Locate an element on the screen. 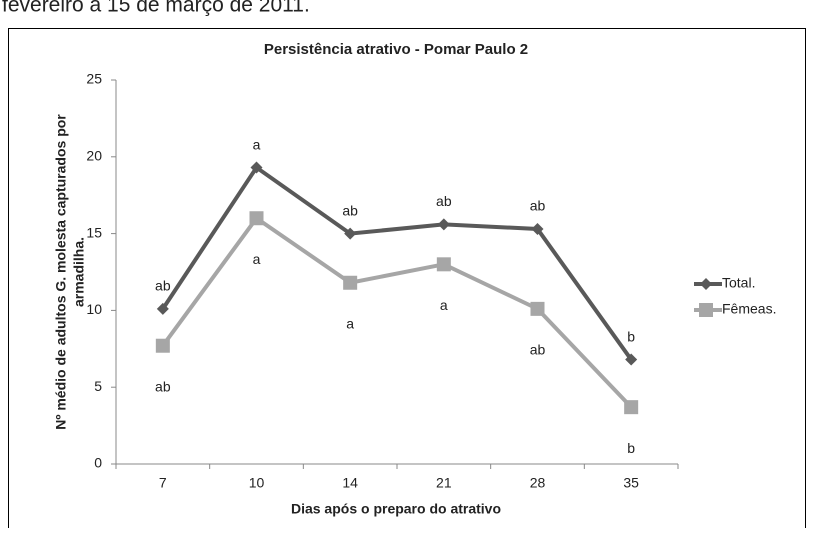  chart-title: Persistência atrativo - Pomar Paulo 2 is located at coordinates (396, 49).